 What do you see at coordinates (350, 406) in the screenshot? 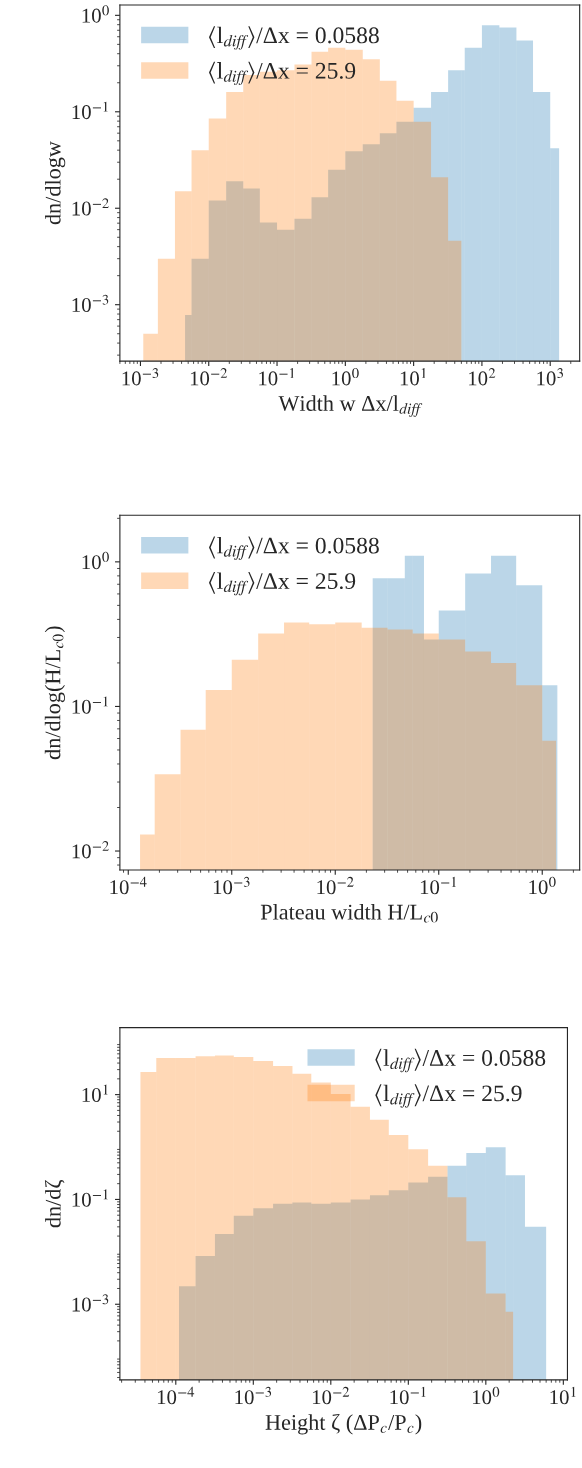
I see `x-axis-title: Width w Δx/l$_{diff}$` at bounding box center [350, 406].